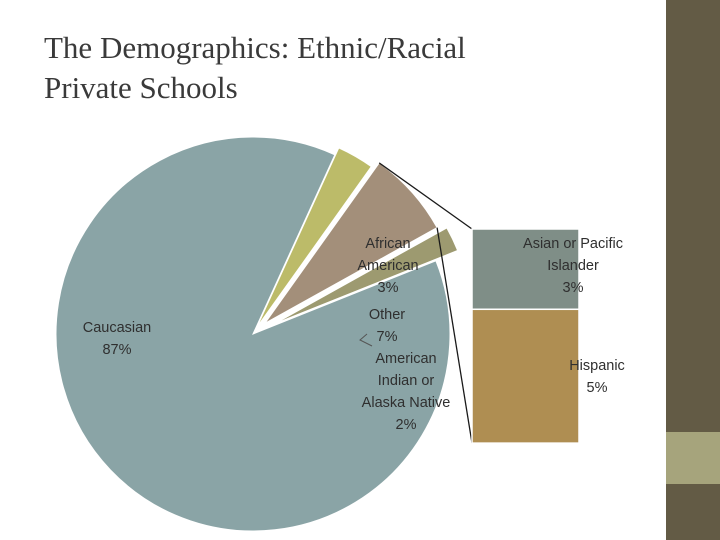 The height and width of the screenshot is (540, 720). I want to click on label-african-line-2: American, so click(387, 266).